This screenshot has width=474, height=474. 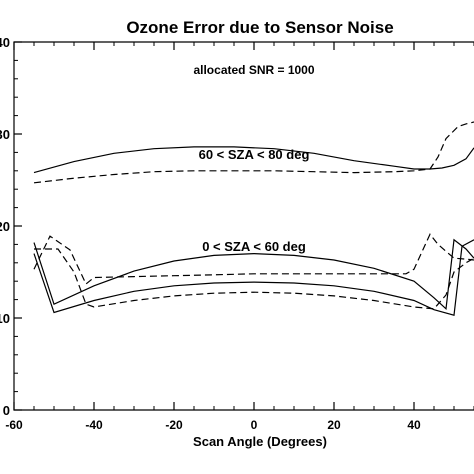 What do you see at coordinates (5, 134) in the screenshot?
I see `y-tick-label: 30` at bounding box center [5, 134].